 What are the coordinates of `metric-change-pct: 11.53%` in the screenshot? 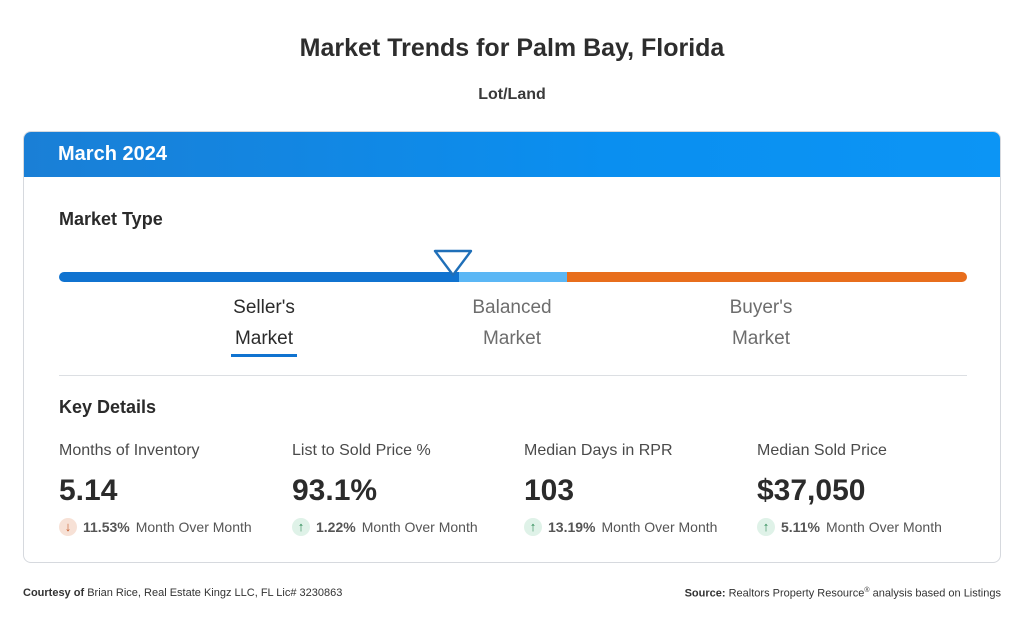 It's located at (106, 527).